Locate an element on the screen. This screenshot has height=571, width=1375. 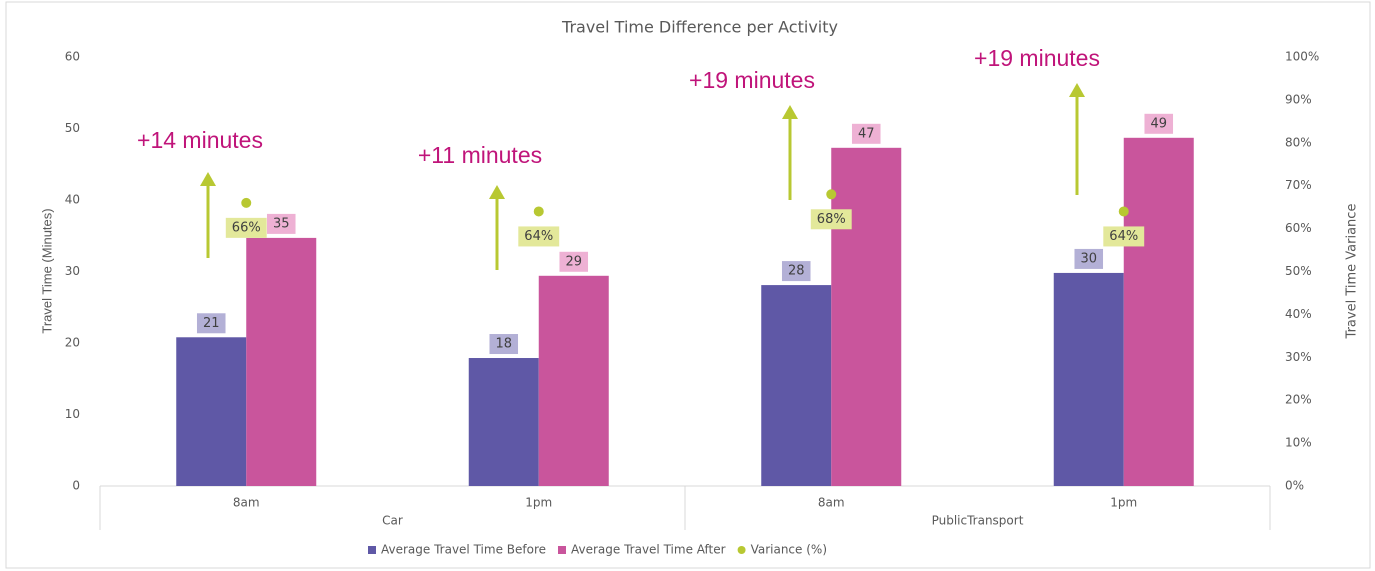
y2-tick-label: 80% is located at coordinates (1298, 142).